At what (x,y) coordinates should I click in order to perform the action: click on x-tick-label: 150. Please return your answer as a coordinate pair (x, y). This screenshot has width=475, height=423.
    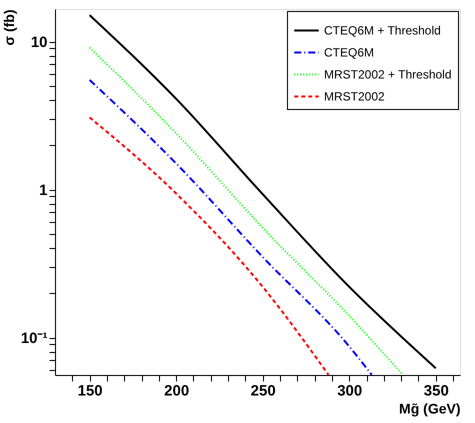
    Looking at the image, I should click on (90, 391).